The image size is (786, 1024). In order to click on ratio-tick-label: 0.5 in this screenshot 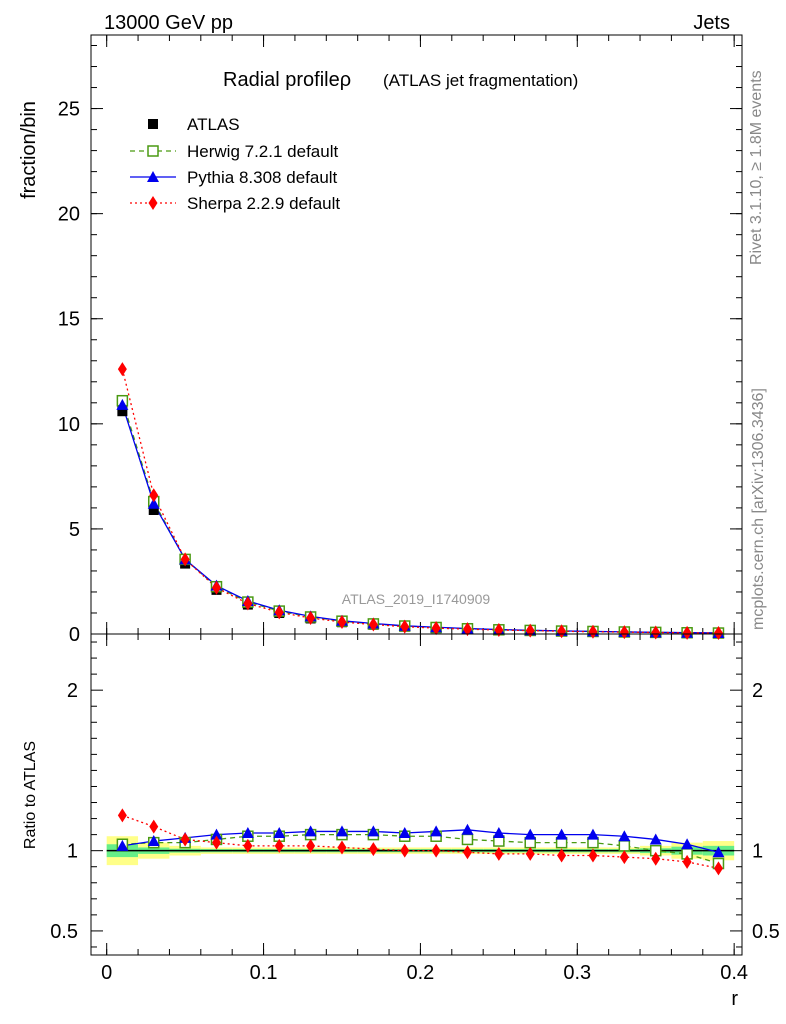, I will do `click(64, 932)`.